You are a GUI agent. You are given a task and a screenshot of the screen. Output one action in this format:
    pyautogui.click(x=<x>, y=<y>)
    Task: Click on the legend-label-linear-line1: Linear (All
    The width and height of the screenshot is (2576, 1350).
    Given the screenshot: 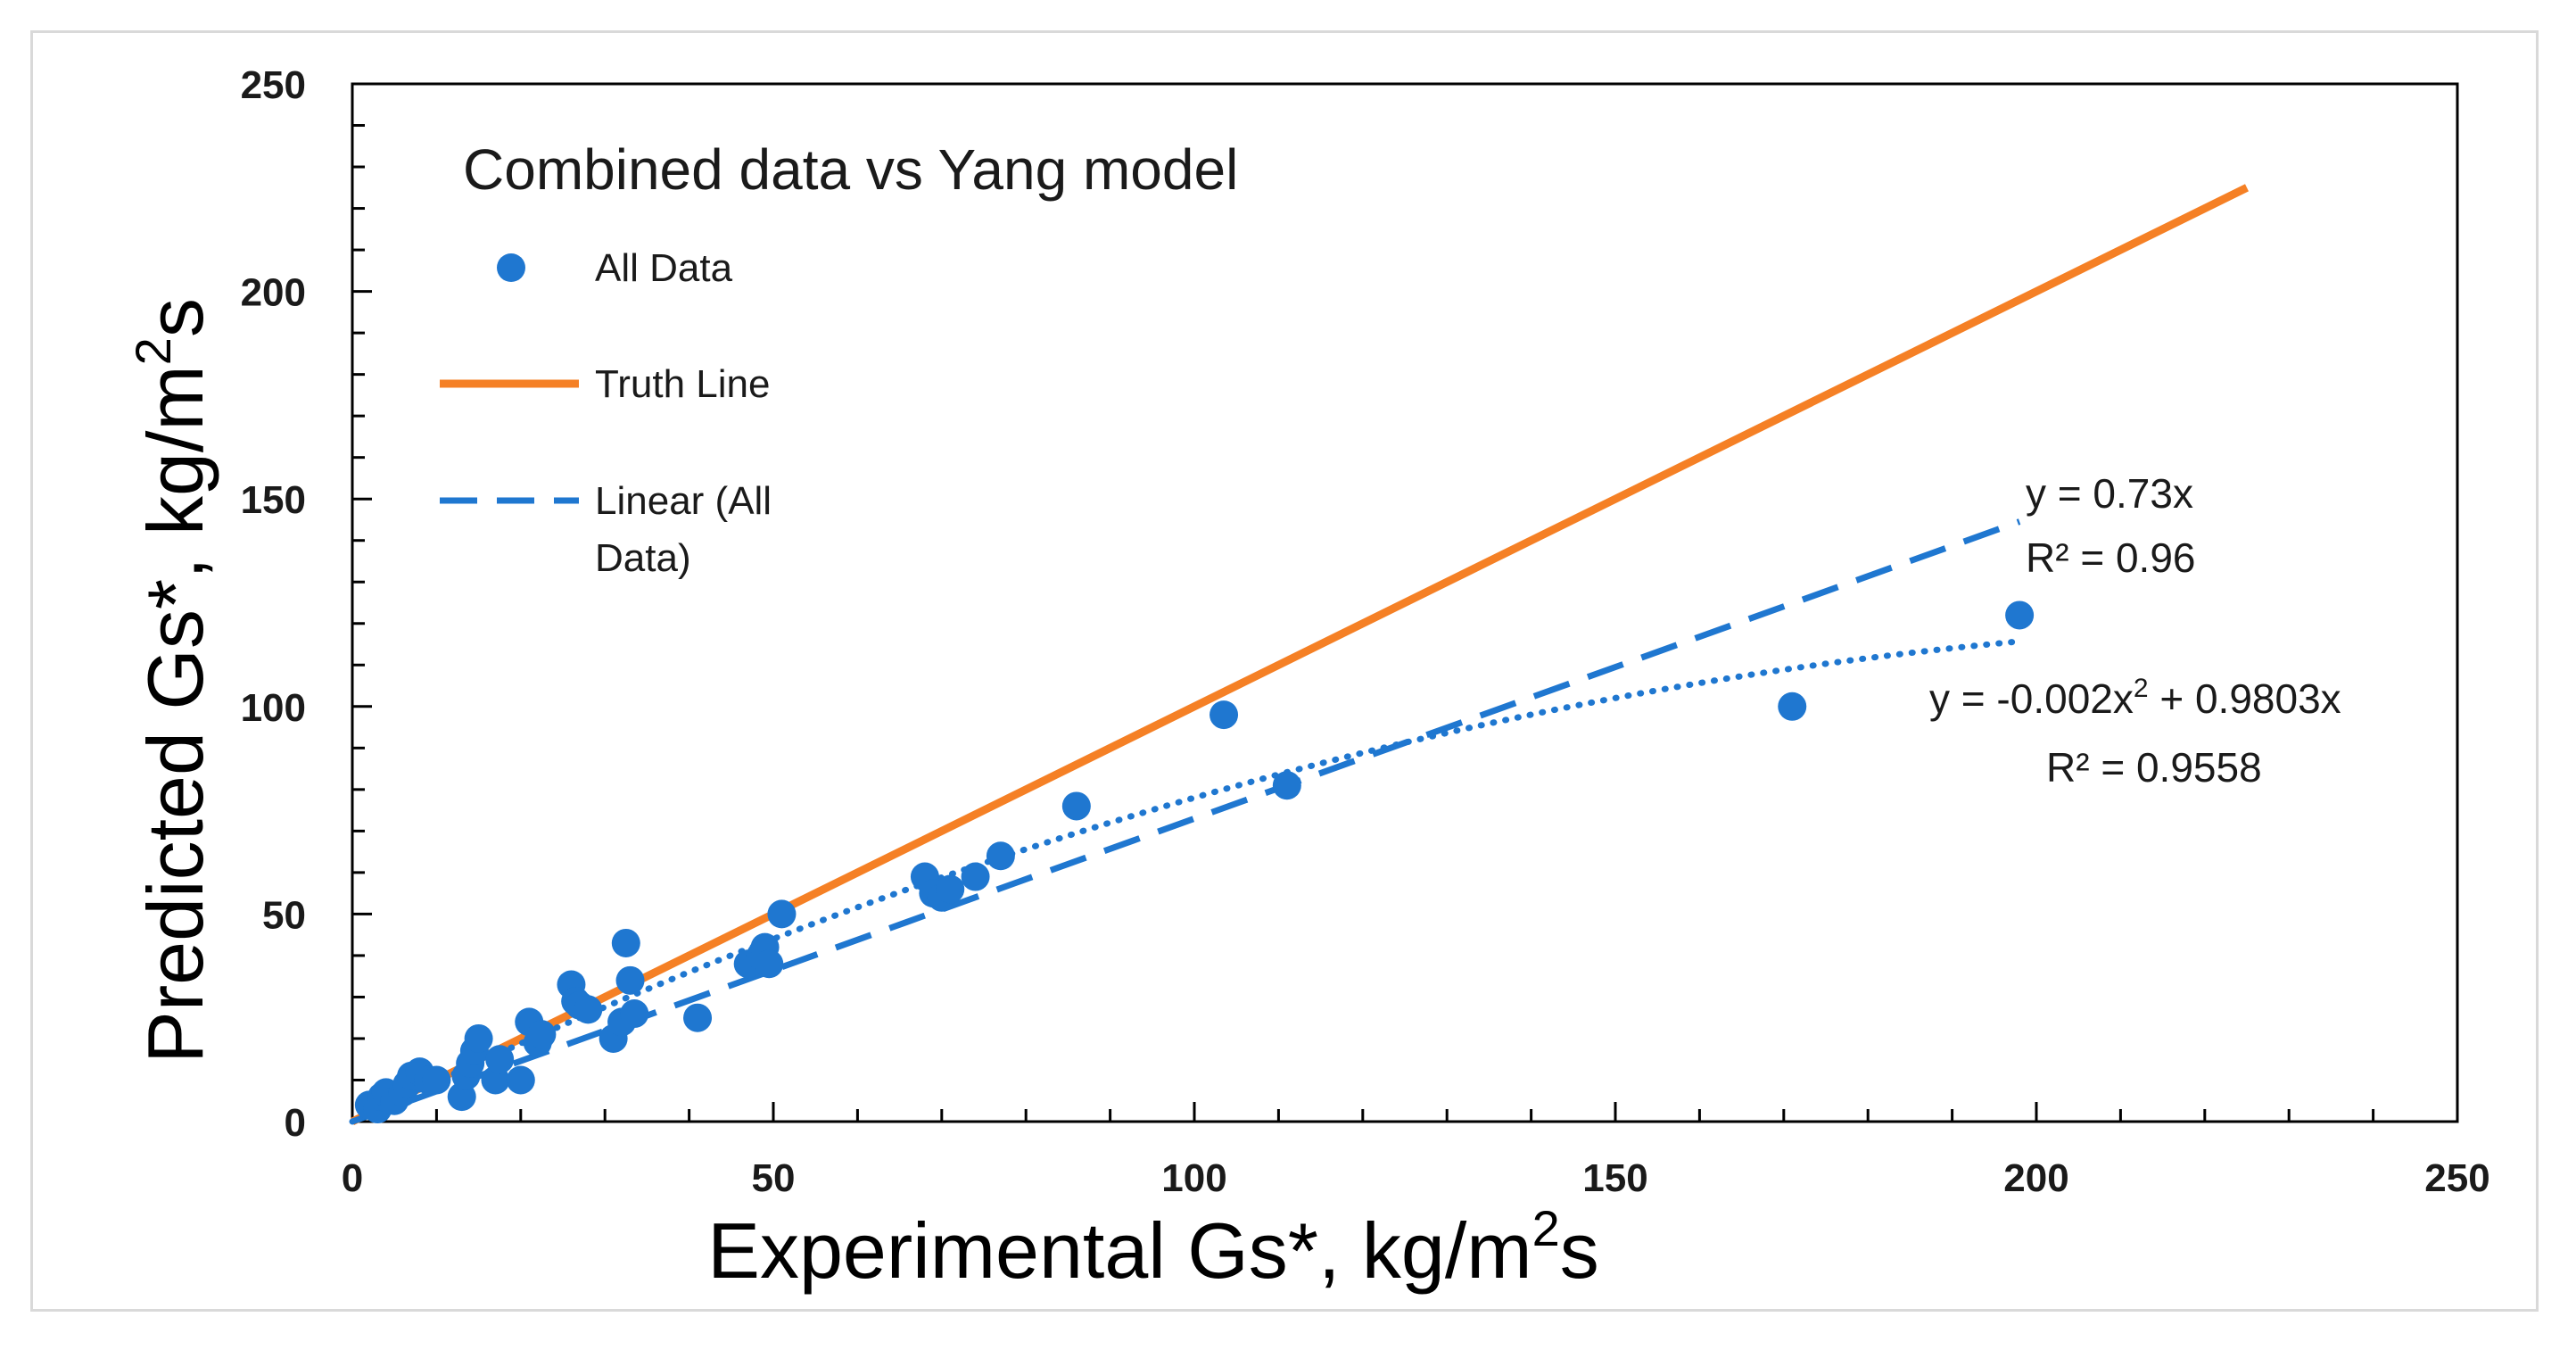 What is the action you would take?
    pyautogui.click(x=683, y=501)
    